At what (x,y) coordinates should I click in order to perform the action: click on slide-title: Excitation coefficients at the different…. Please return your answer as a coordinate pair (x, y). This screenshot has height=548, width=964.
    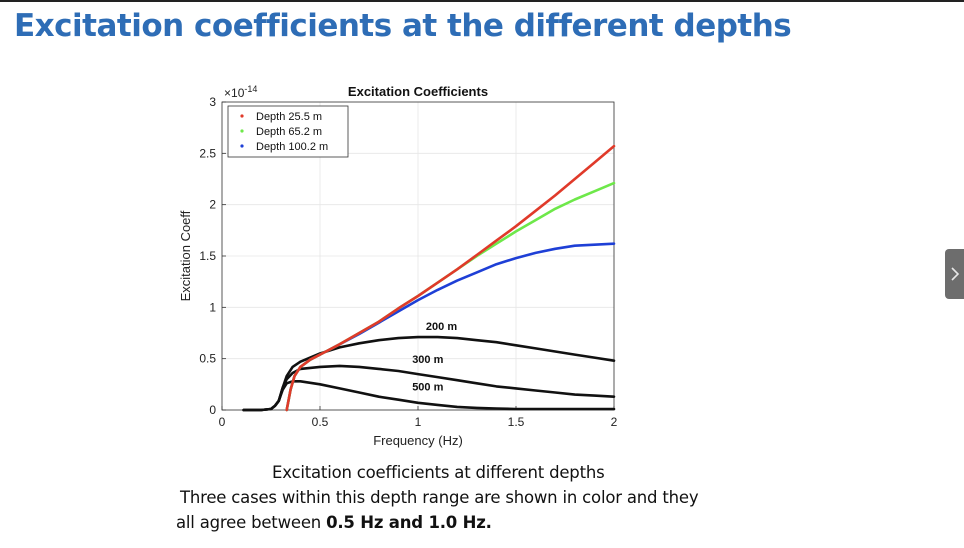
    Looking at the image, I should click on (403, 26).